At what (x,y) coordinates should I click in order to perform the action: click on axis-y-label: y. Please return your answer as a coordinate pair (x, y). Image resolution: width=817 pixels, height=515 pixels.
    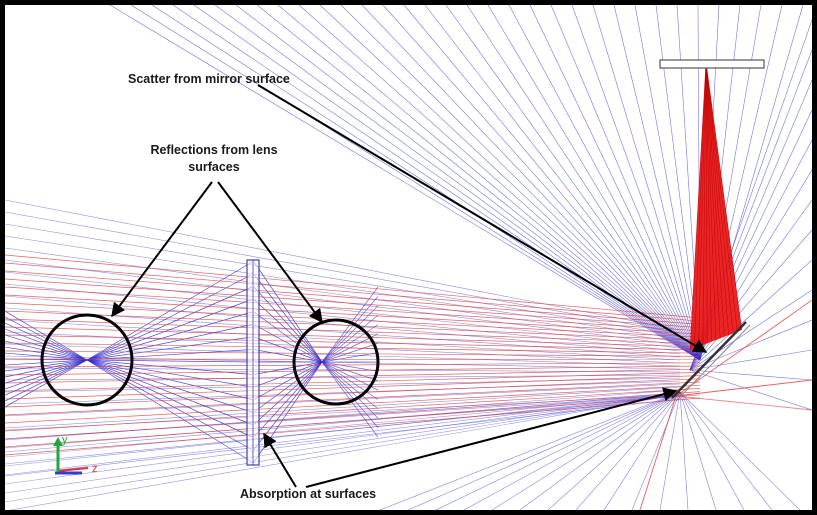
    Looking at the image, I should click on (65, 440).